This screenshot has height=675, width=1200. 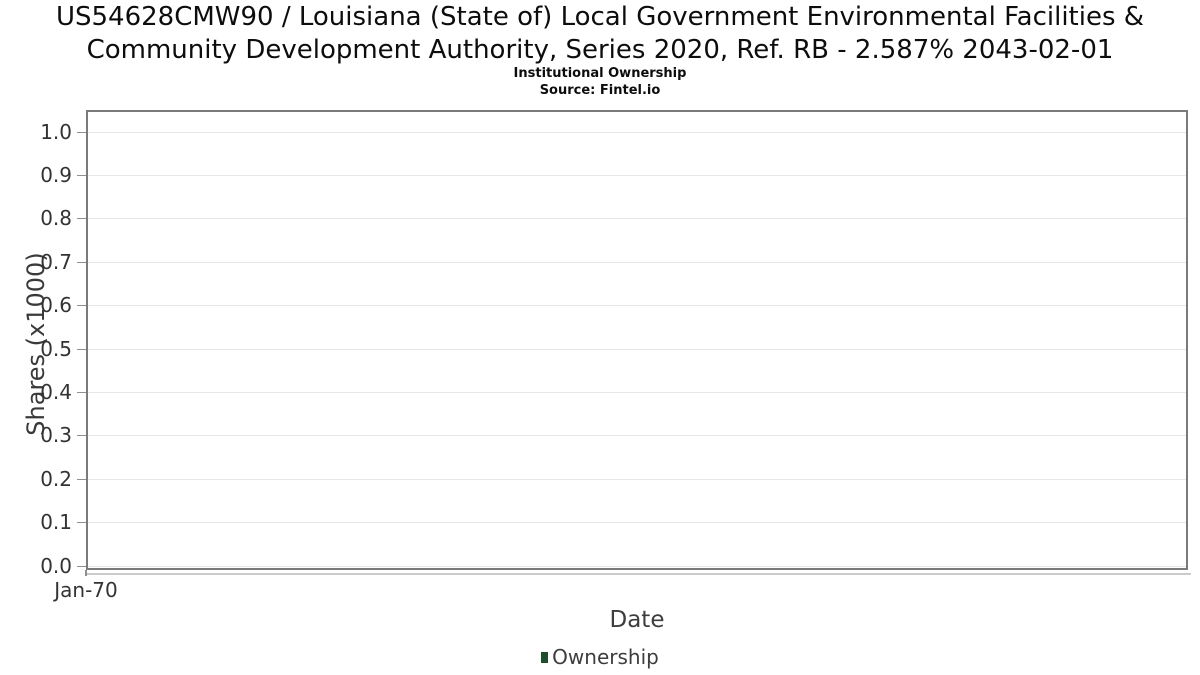 What do you see at coordinates (81, 392) in the screenshot?
I see `y-axis-tick-mark-0.4` at bounding box center [81, 392].